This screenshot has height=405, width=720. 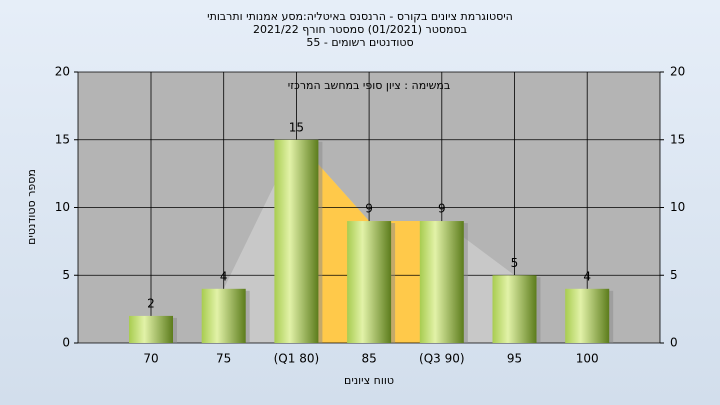 What do you see at coordinates (62, 72) in the screenshot?
I see `y-tick-label: 20` at bounding box center [62, 72].